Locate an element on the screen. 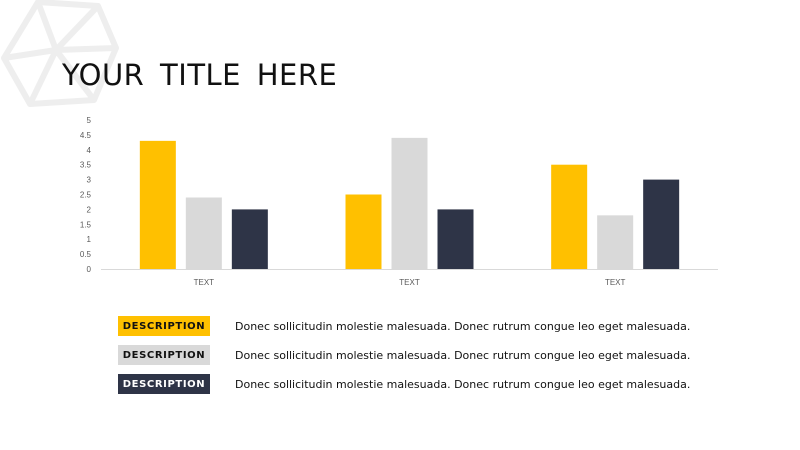 The height and width of the screenshot is (450, 800). x-axis-ticks: TEXT TEXT TEXT is located at coordinates (410, 282).